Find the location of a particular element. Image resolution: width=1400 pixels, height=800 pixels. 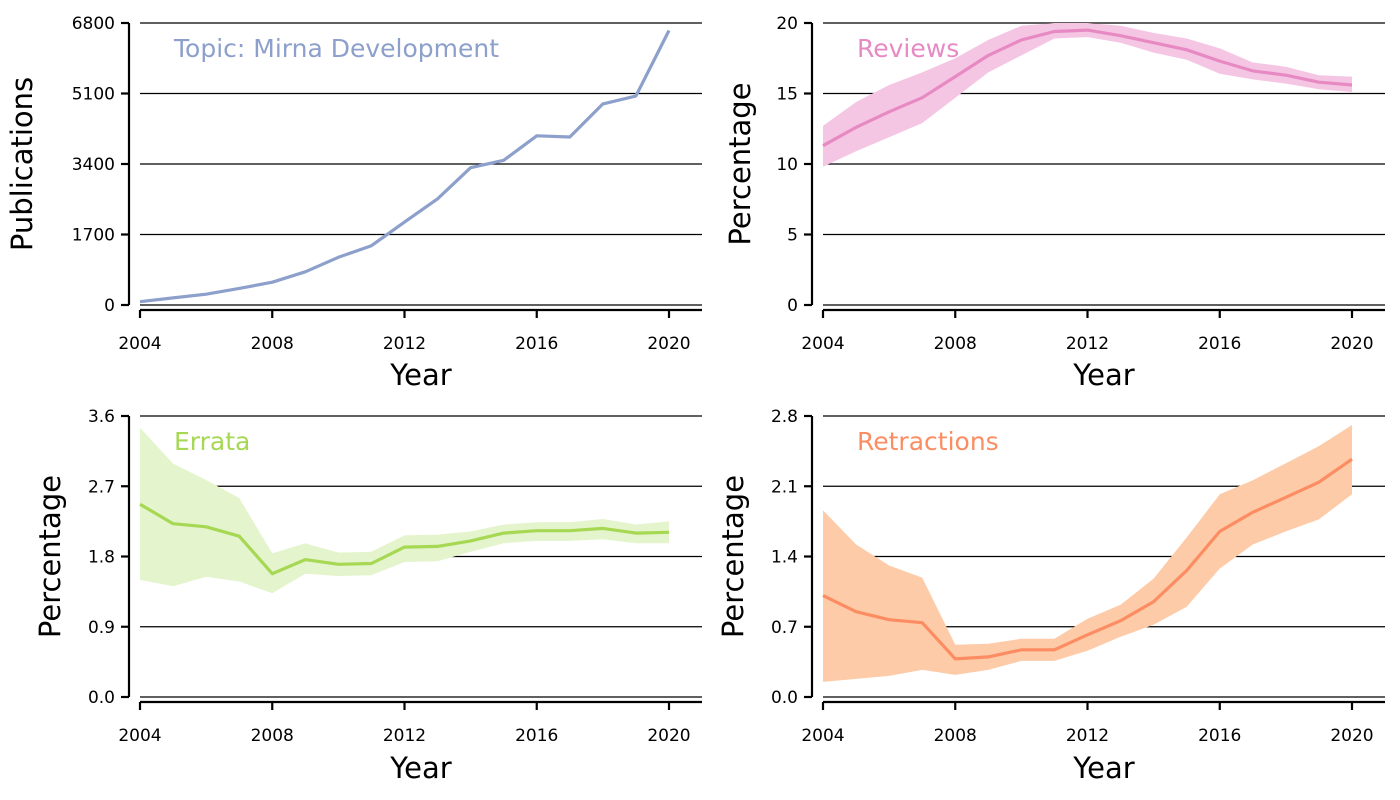

y-tick-label: 1700 is located at coordinates (93, 236).